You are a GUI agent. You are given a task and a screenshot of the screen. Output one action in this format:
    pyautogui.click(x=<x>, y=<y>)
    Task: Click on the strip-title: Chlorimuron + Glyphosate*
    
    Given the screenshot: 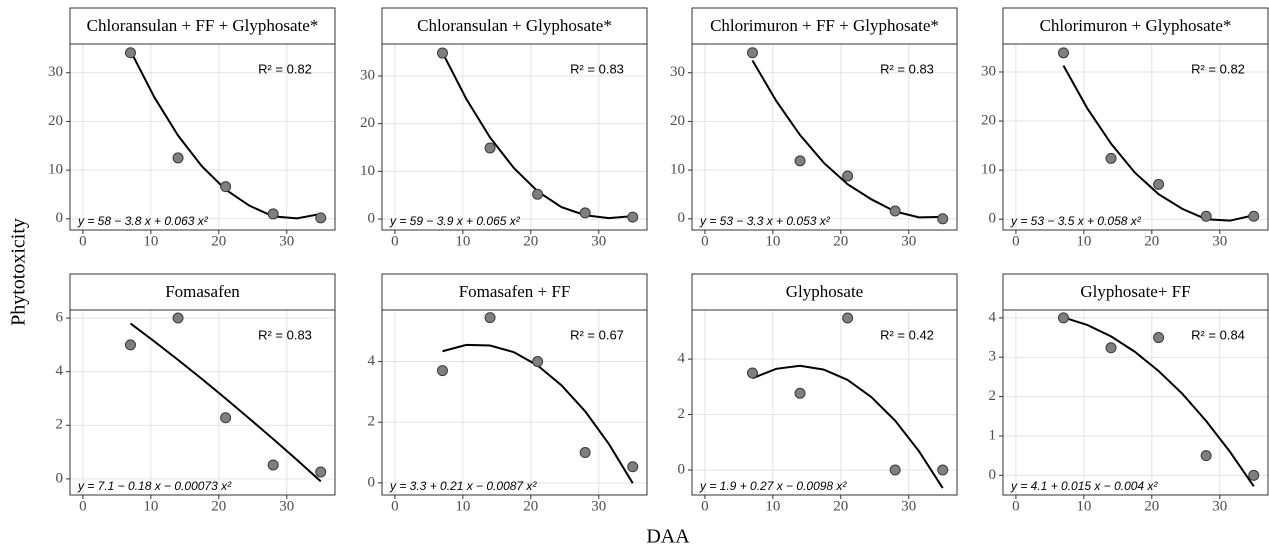 What is the action you would take?
    pyautogui.click(x=1136, y=25)
    